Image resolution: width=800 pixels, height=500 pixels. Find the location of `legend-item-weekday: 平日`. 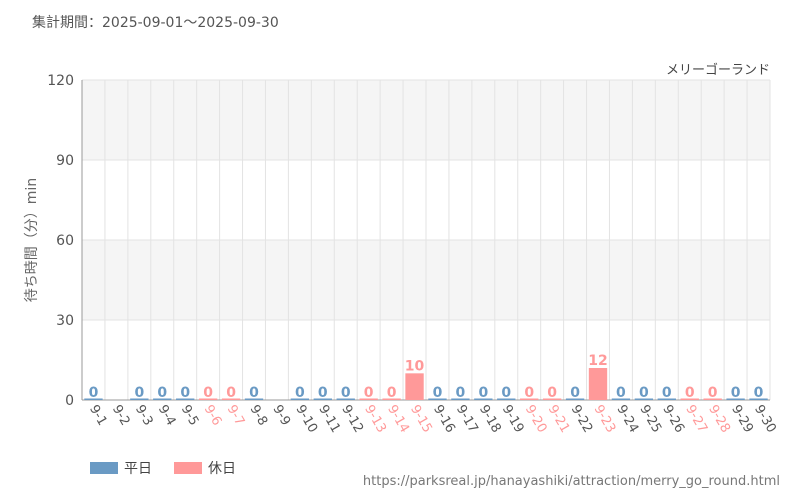

legend-item-weekday: 平日 is located at coordinates (121, 468).